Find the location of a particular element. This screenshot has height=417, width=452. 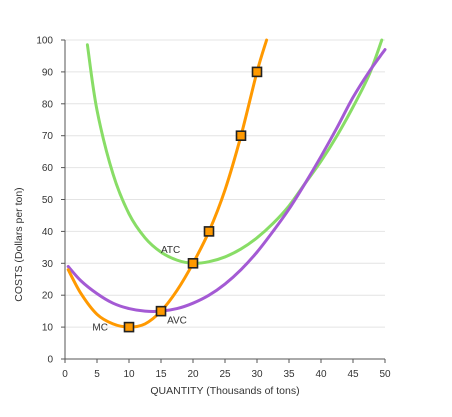

x-tick-label: 40 is located at coordinates (321, 374).